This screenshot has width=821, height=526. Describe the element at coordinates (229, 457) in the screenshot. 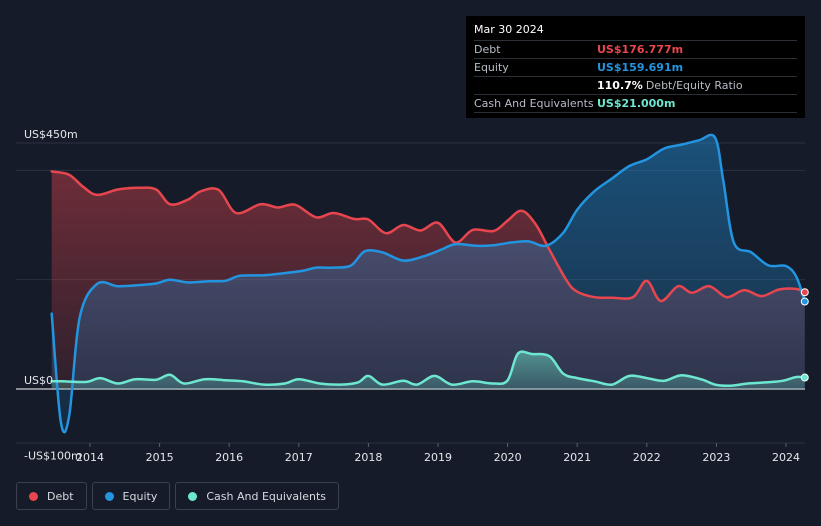

I see `x-tick-label: 2016` at that location.